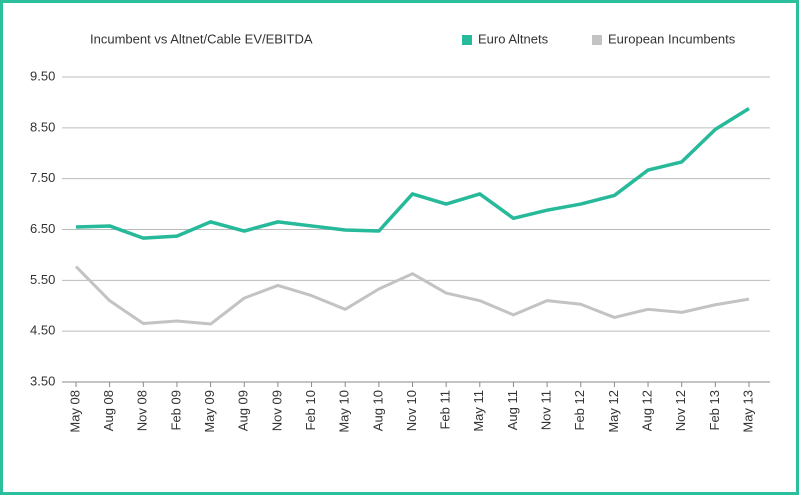 The image size is (799, 495). I want to click on x-tick-label: Nov 11, so click(546, 410).